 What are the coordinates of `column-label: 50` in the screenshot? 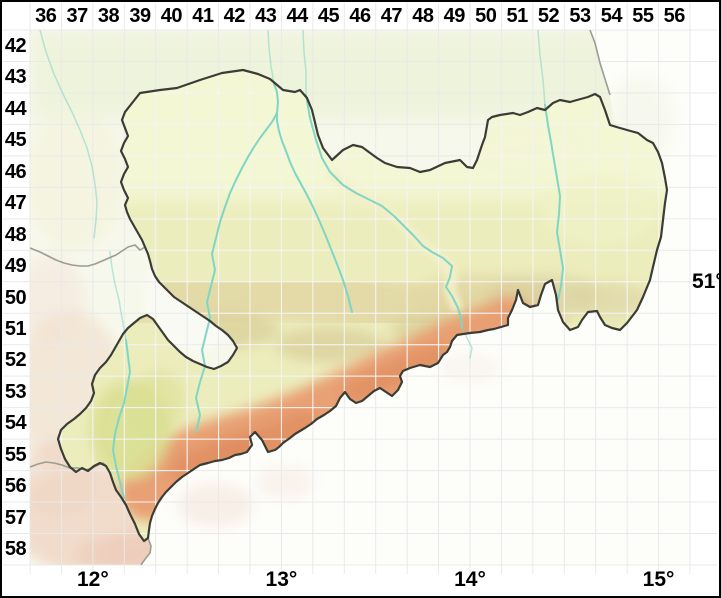 It's located at (486, 16).